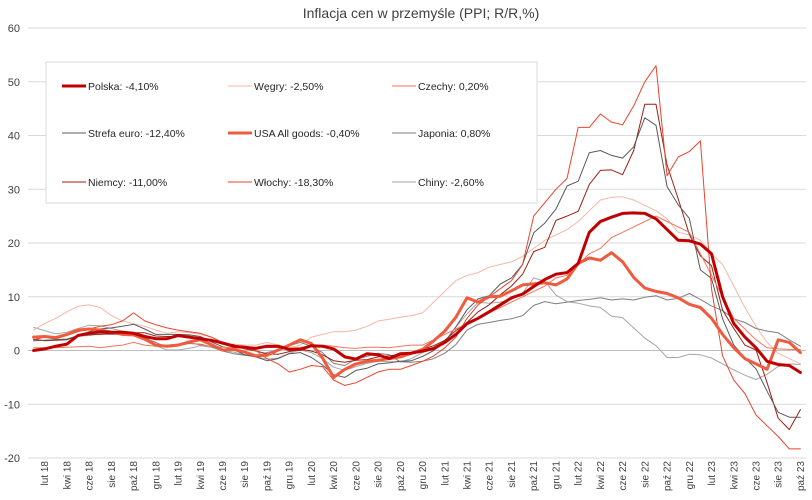 This screenshot has width=812, height=500. Describe the element at coordinates (307, 134) in the screenshot. I see `legend-label: USA All goods: -0,40%` at that location.